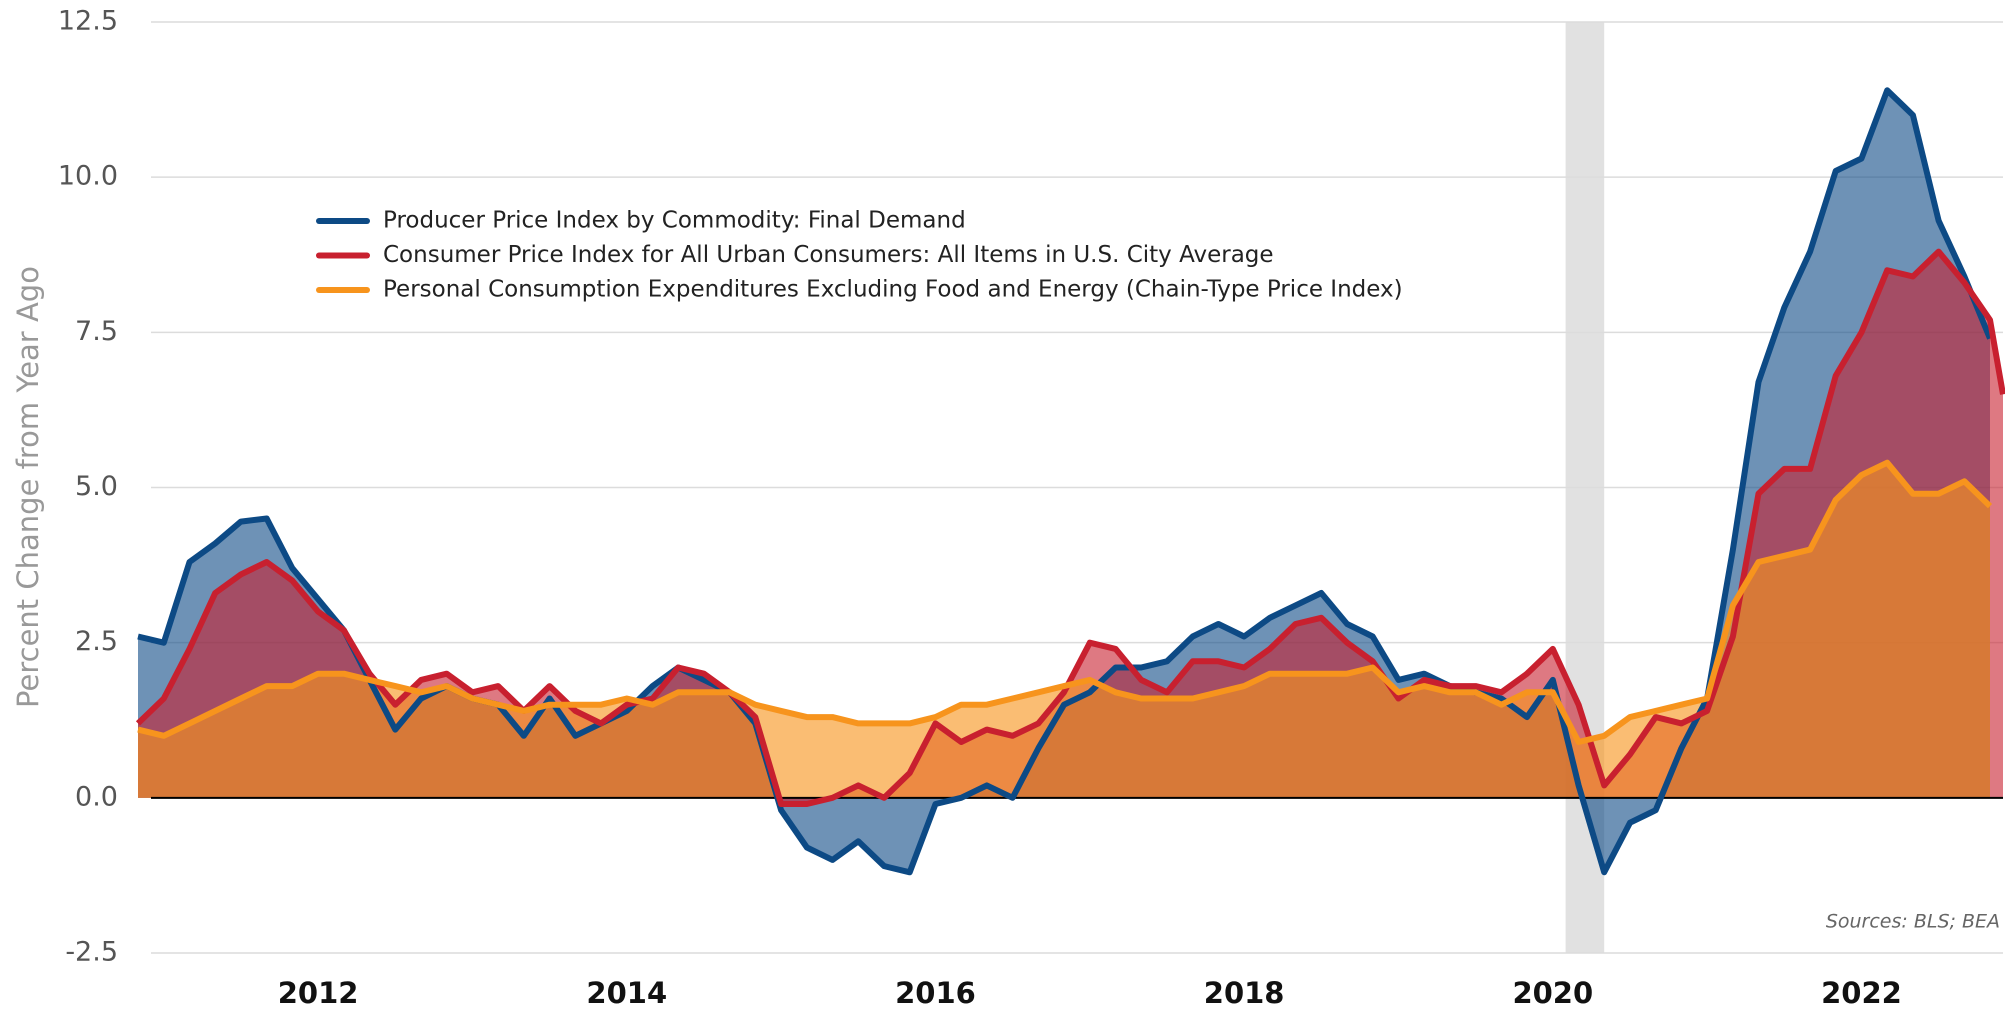  Describe the element at coordinates (88, 176) in the screenshot. I see `y-tick-label: 10.0` at that location.